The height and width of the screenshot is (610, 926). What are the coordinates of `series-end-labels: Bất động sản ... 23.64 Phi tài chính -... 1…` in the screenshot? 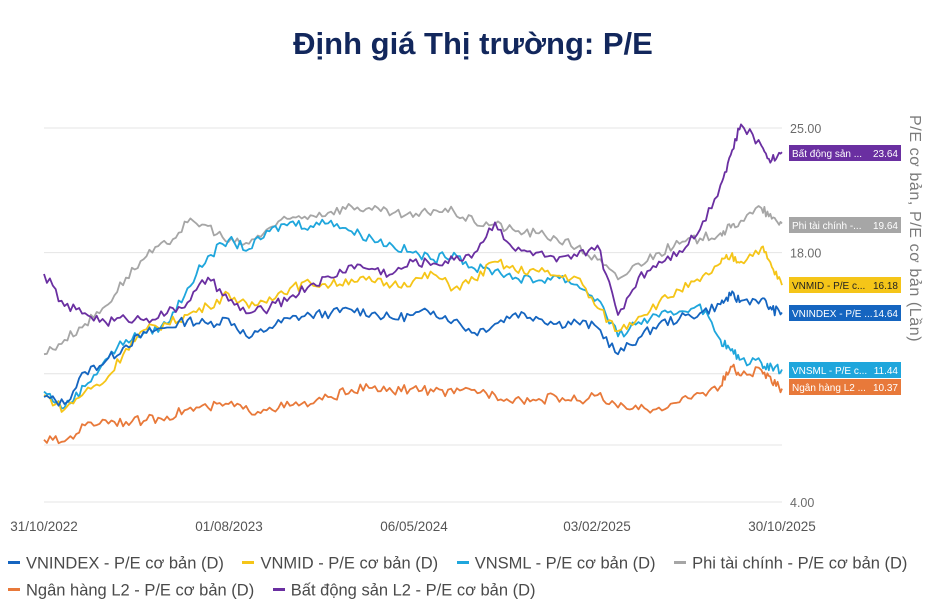 It's located at (845, 270).